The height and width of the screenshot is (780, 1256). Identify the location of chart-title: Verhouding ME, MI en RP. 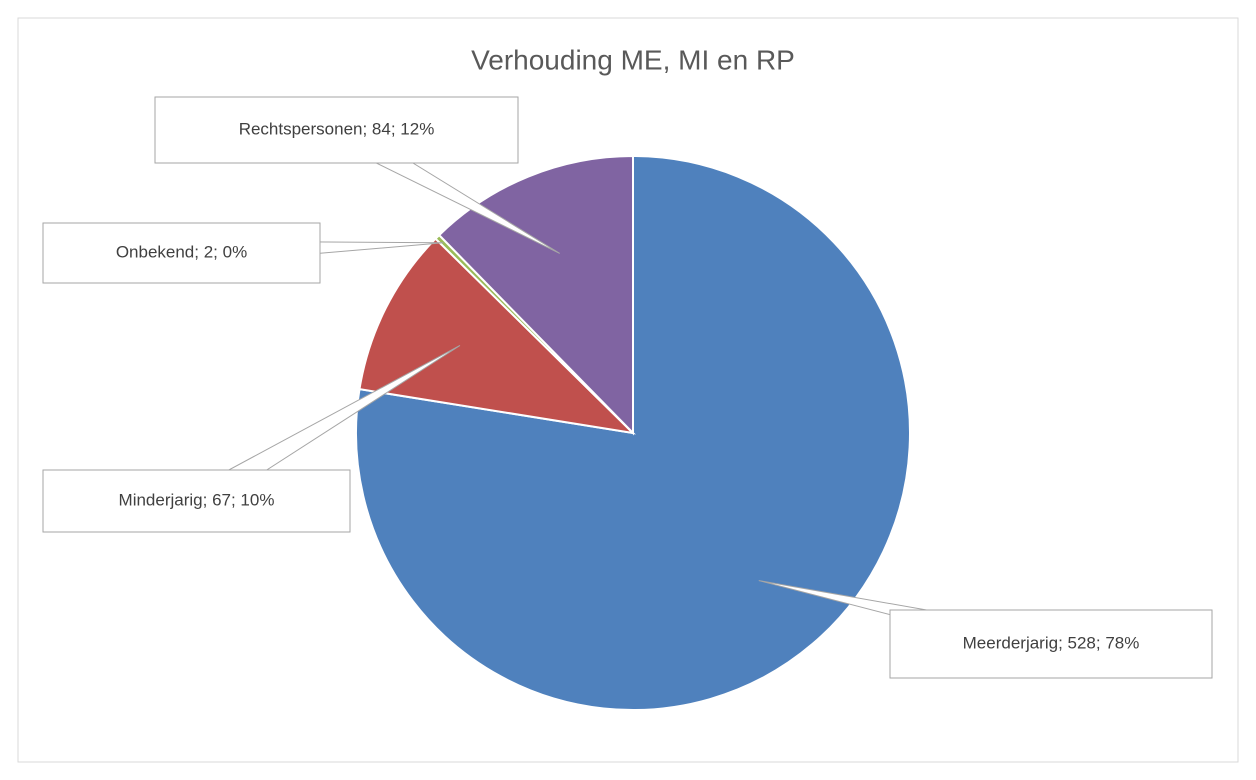
(633, 59).